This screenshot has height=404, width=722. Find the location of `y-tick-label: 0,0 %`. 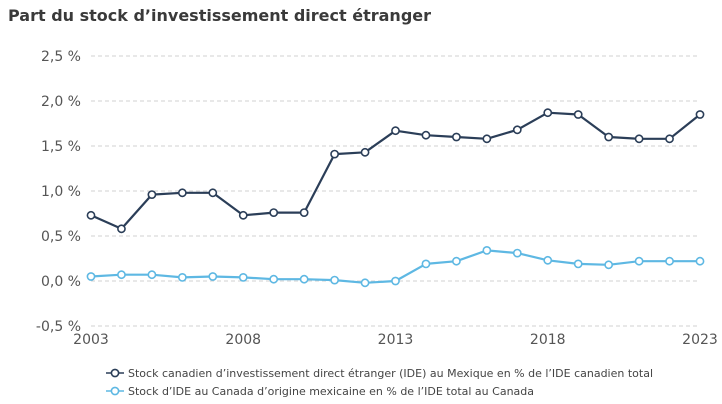

y-tick-label: 0,0 % is located at coordinates (61, 282).